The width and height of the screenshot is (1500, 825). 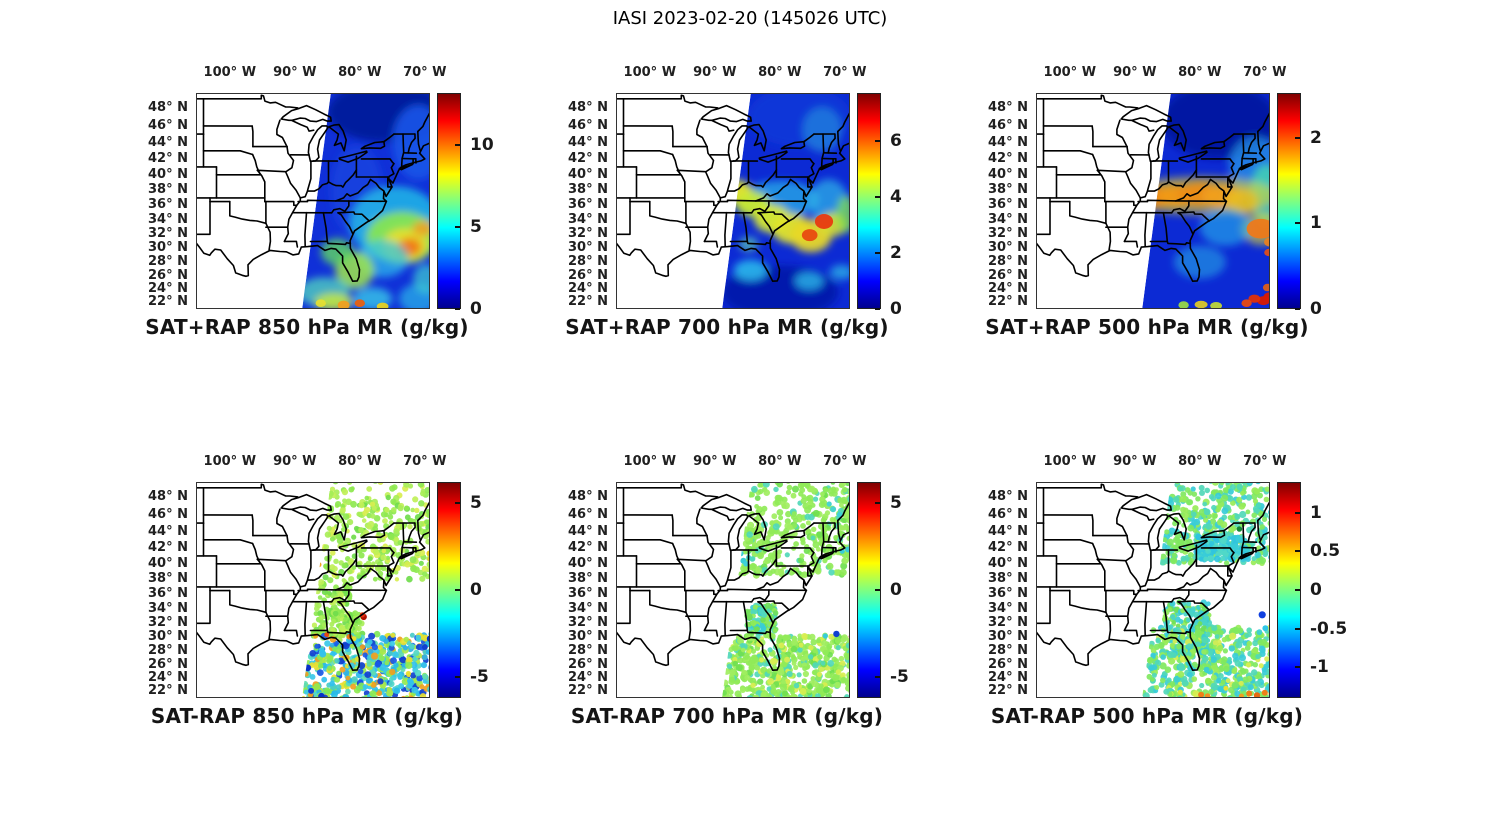 What do you see at coordinates (1147, 327) in the screenshot?
I see `panel-title-3: SAT+RAP 500 hPa MR (g/kg)` at bounding box center [1147, 327].